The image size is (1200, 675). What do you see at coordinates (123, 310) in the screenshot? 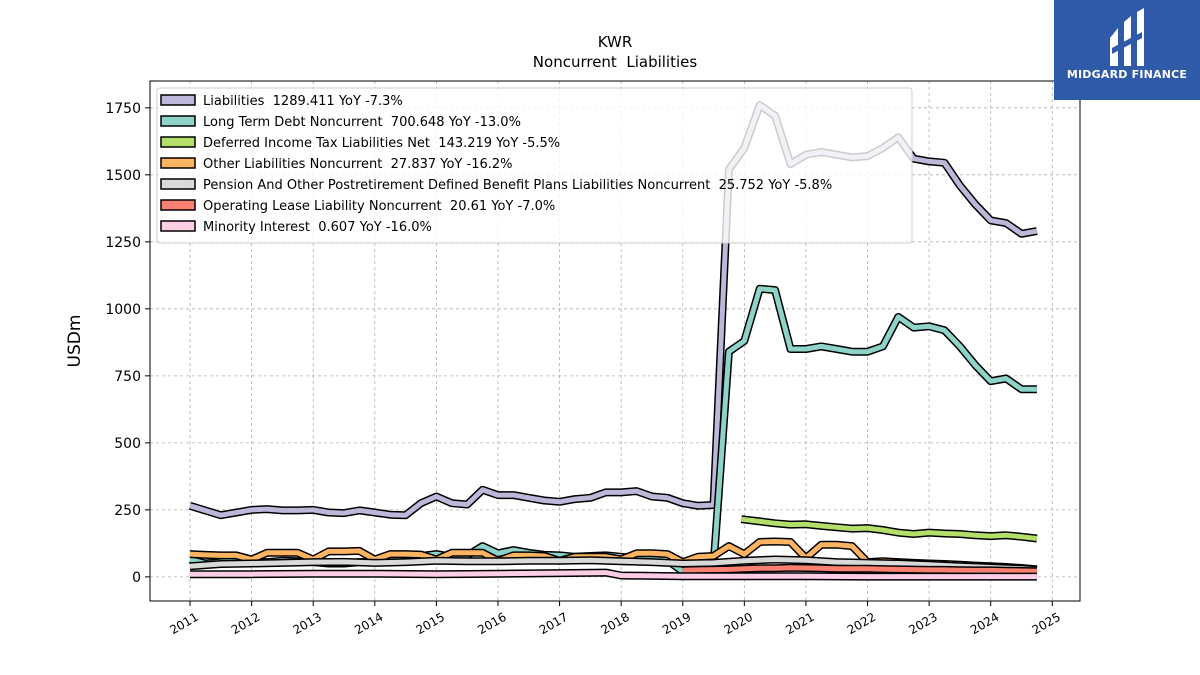
I see `y-tick-label: 1000` at bounding box center [123, 310].